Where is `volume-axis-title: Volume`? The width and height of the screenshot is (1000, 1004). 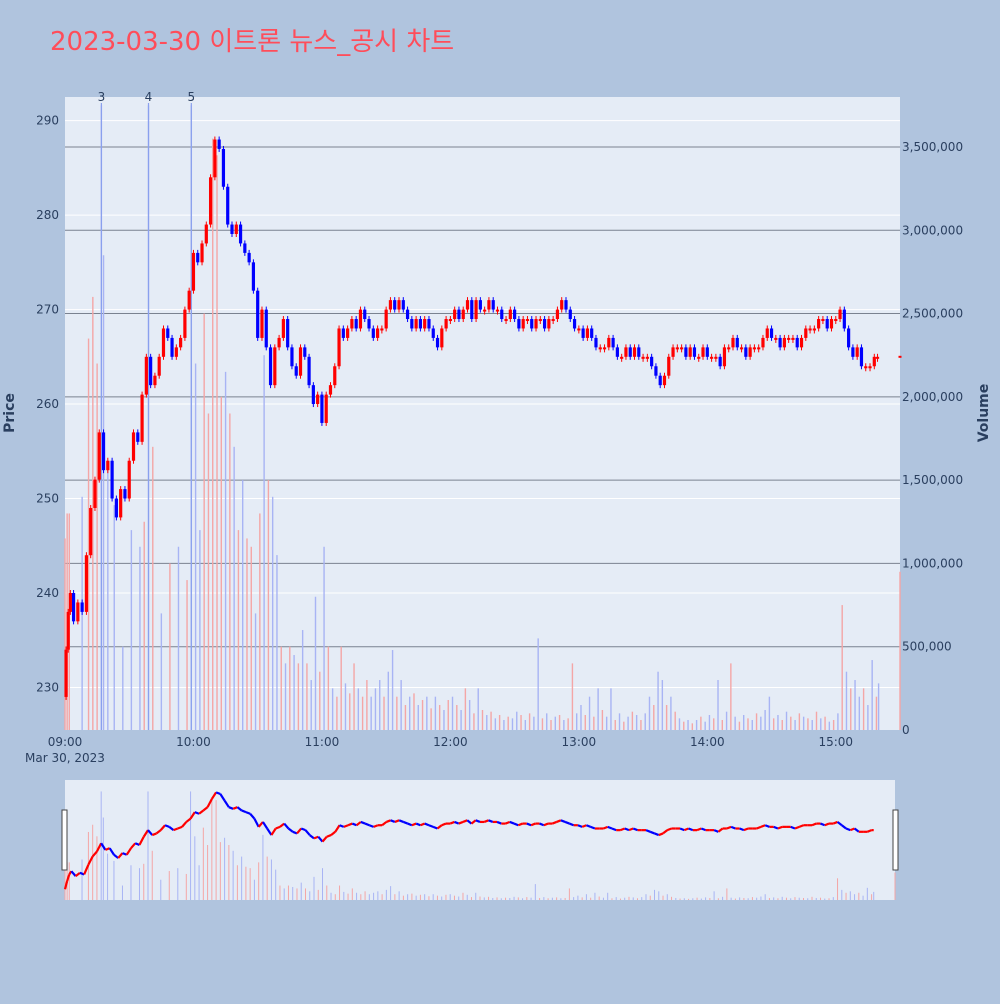 volume-axis-title: Volume is located at coordinates (984, 413).